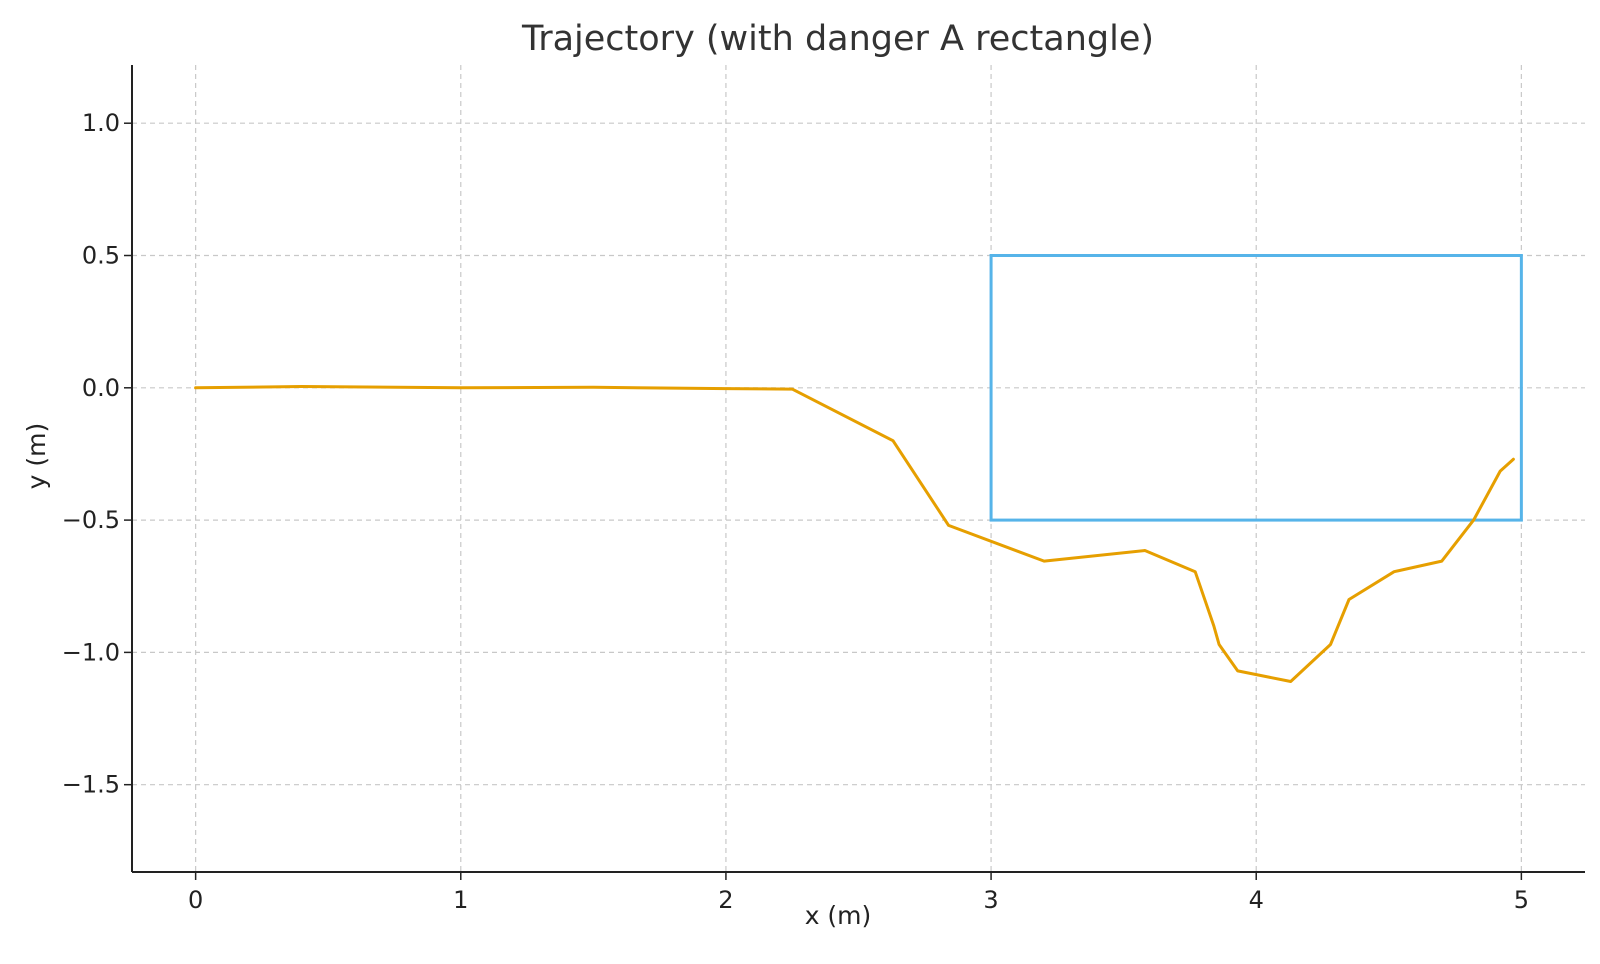  Describe the element at coordinates (195, 900) in the screenshot. I see `x-tick-label: 0` at that location.